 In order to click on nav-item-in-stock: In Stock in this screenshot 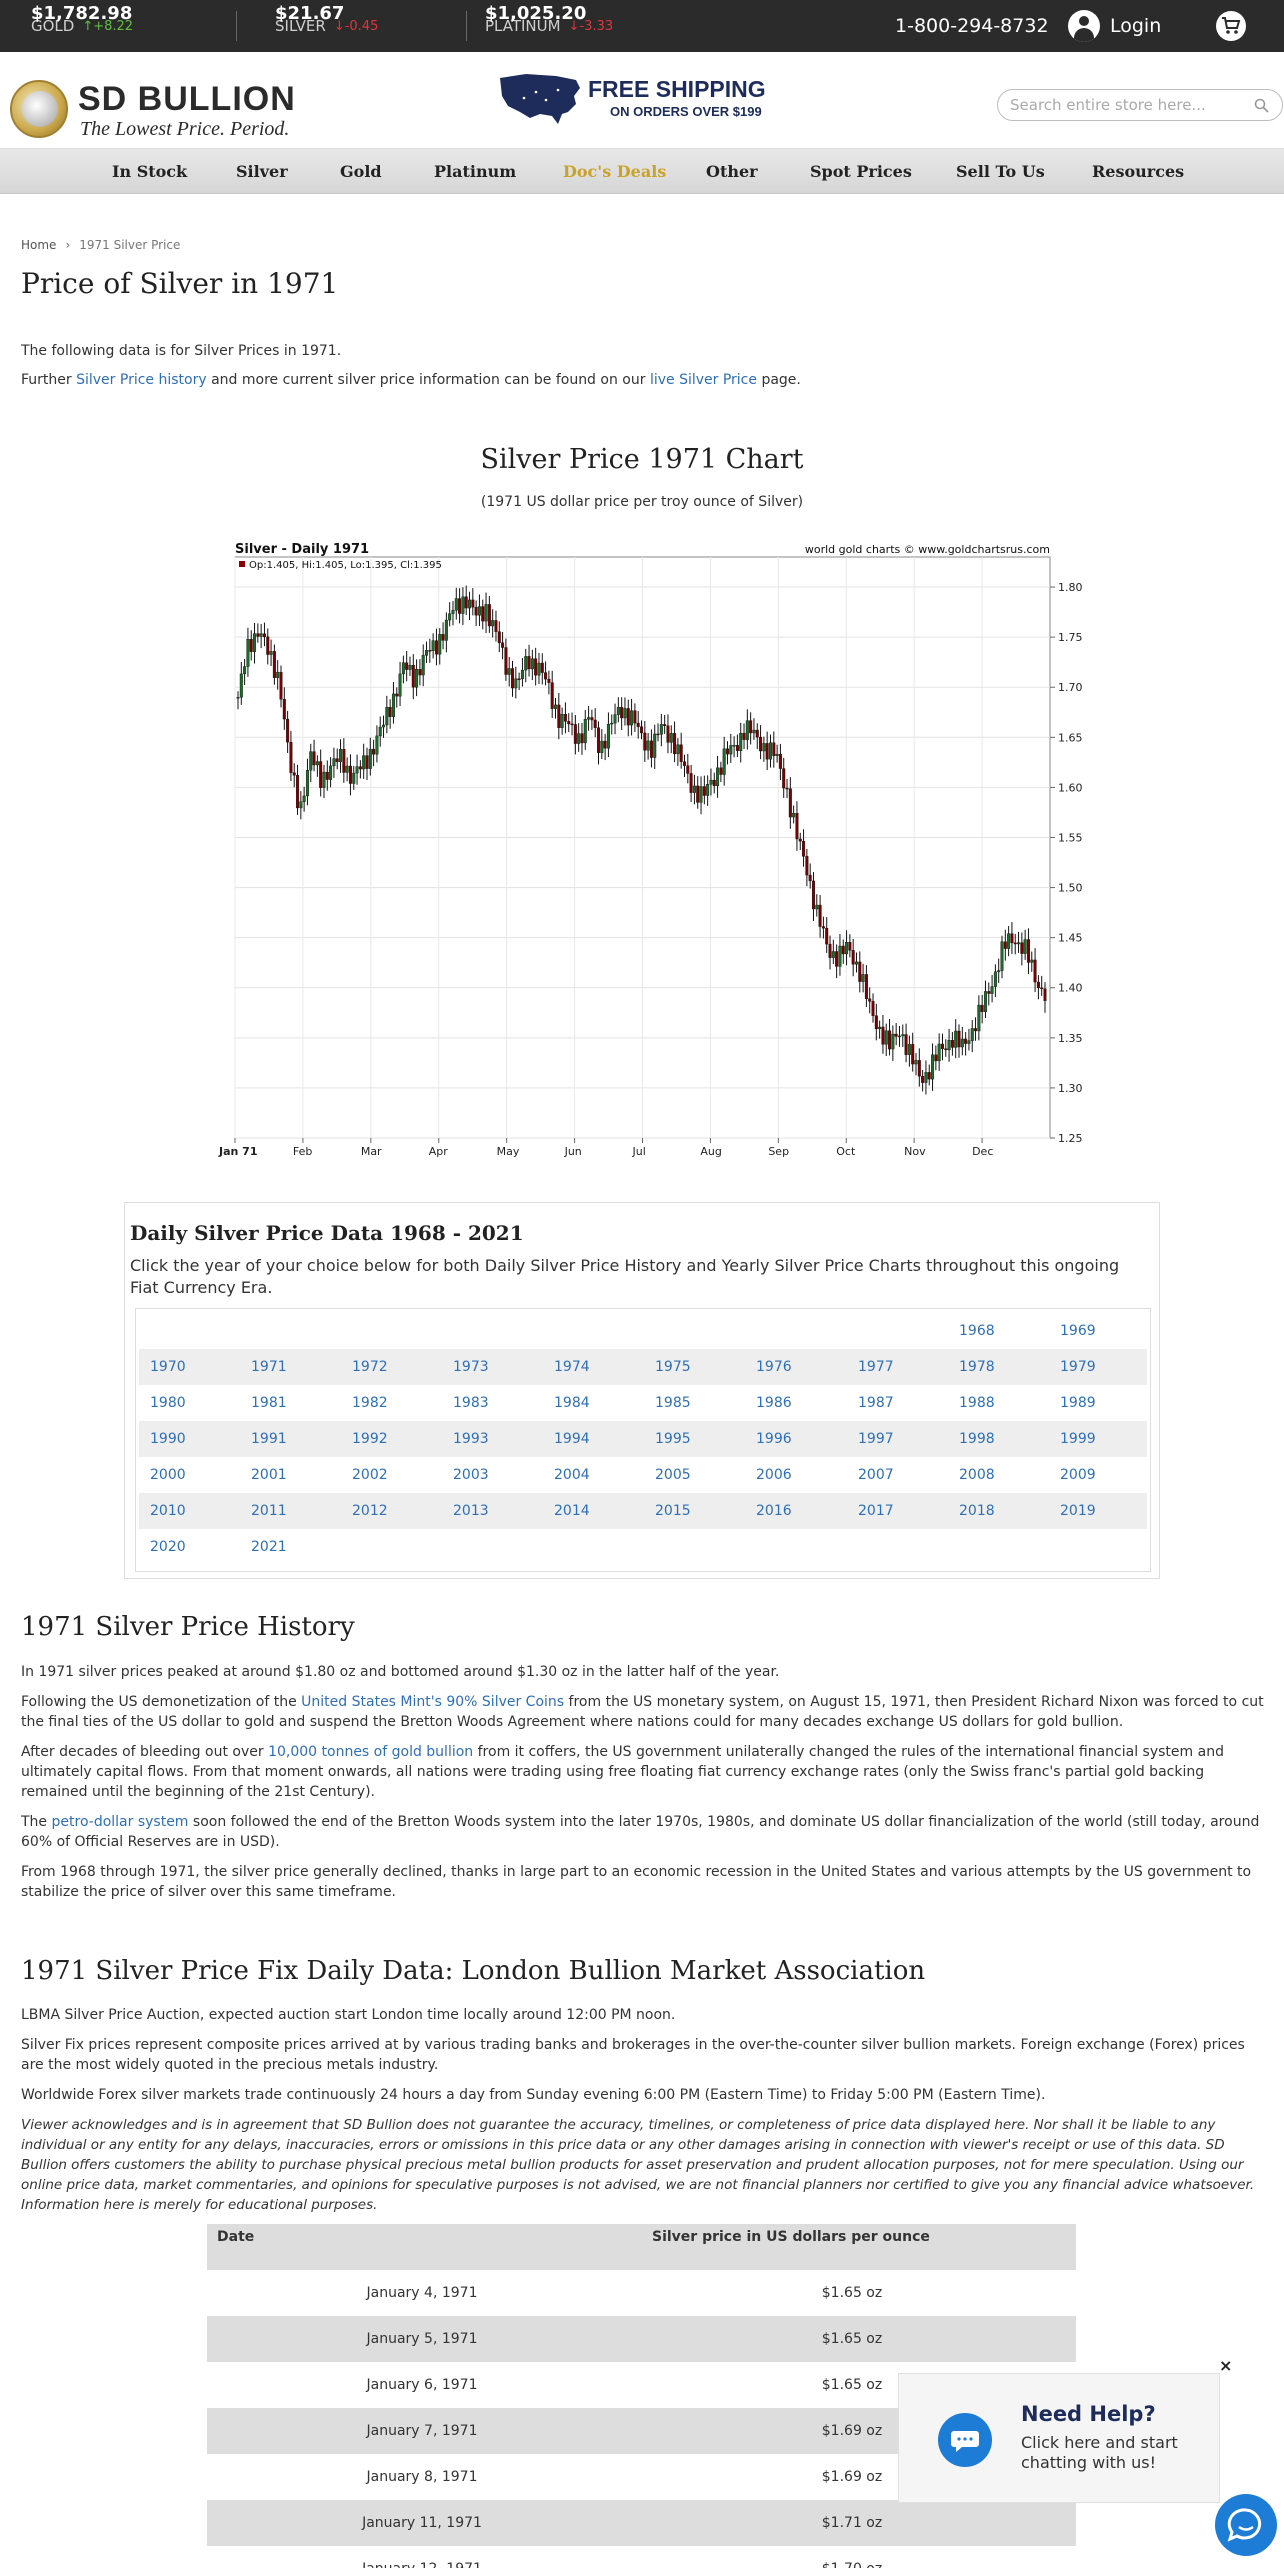, I will do `click(150, 171)`.